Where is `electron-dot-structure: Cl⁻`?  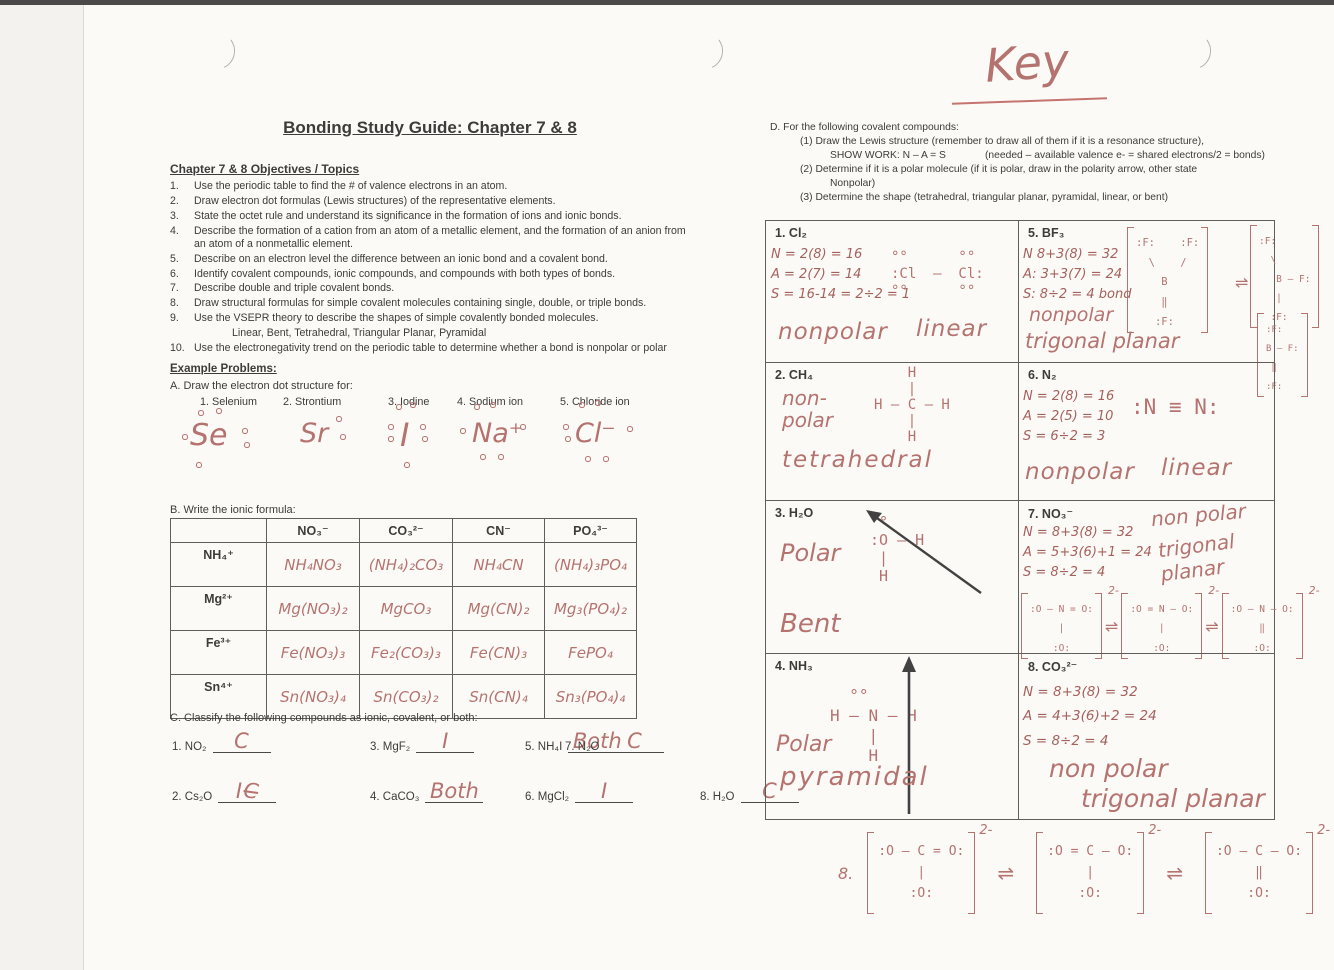
electron-dot-structure: Cl⁻ is located at coordinates (598, 431).